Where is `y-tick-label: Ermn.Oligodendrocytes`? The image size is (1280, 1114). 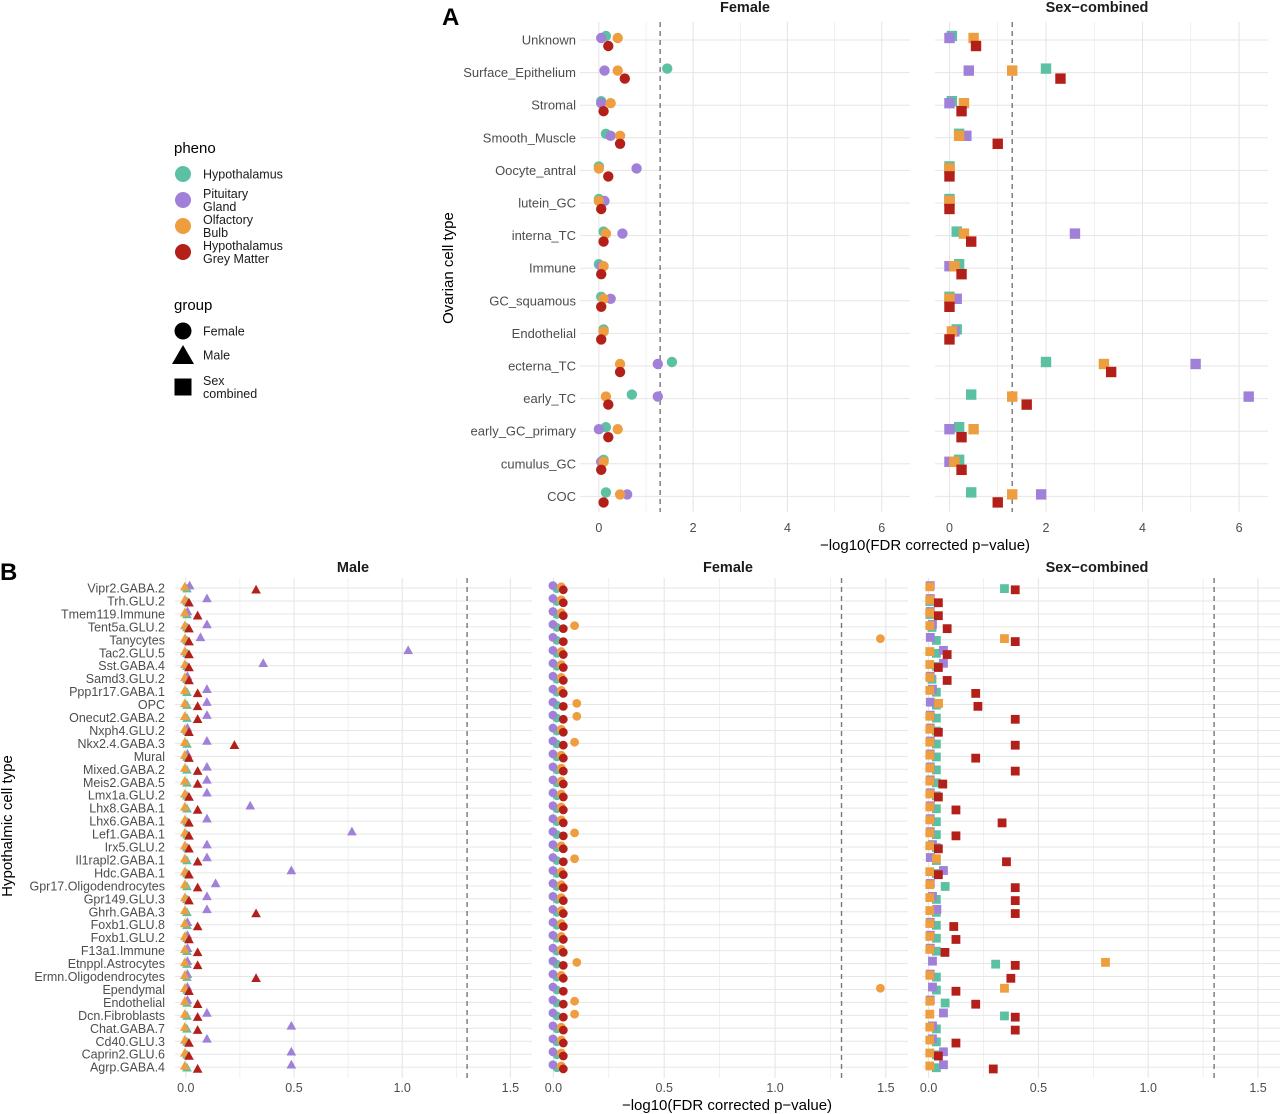 y-tick-label: Ermn.Oligodendrocytes is located at coordinates (99, 977).